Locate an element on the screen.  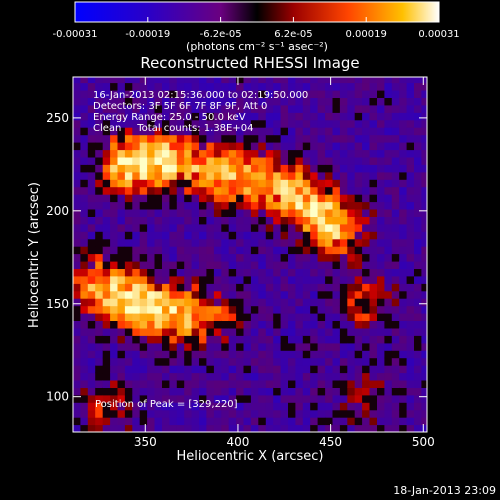
colorbar-tick-label: 6.2e-05 is located at coordinates (293, 34).